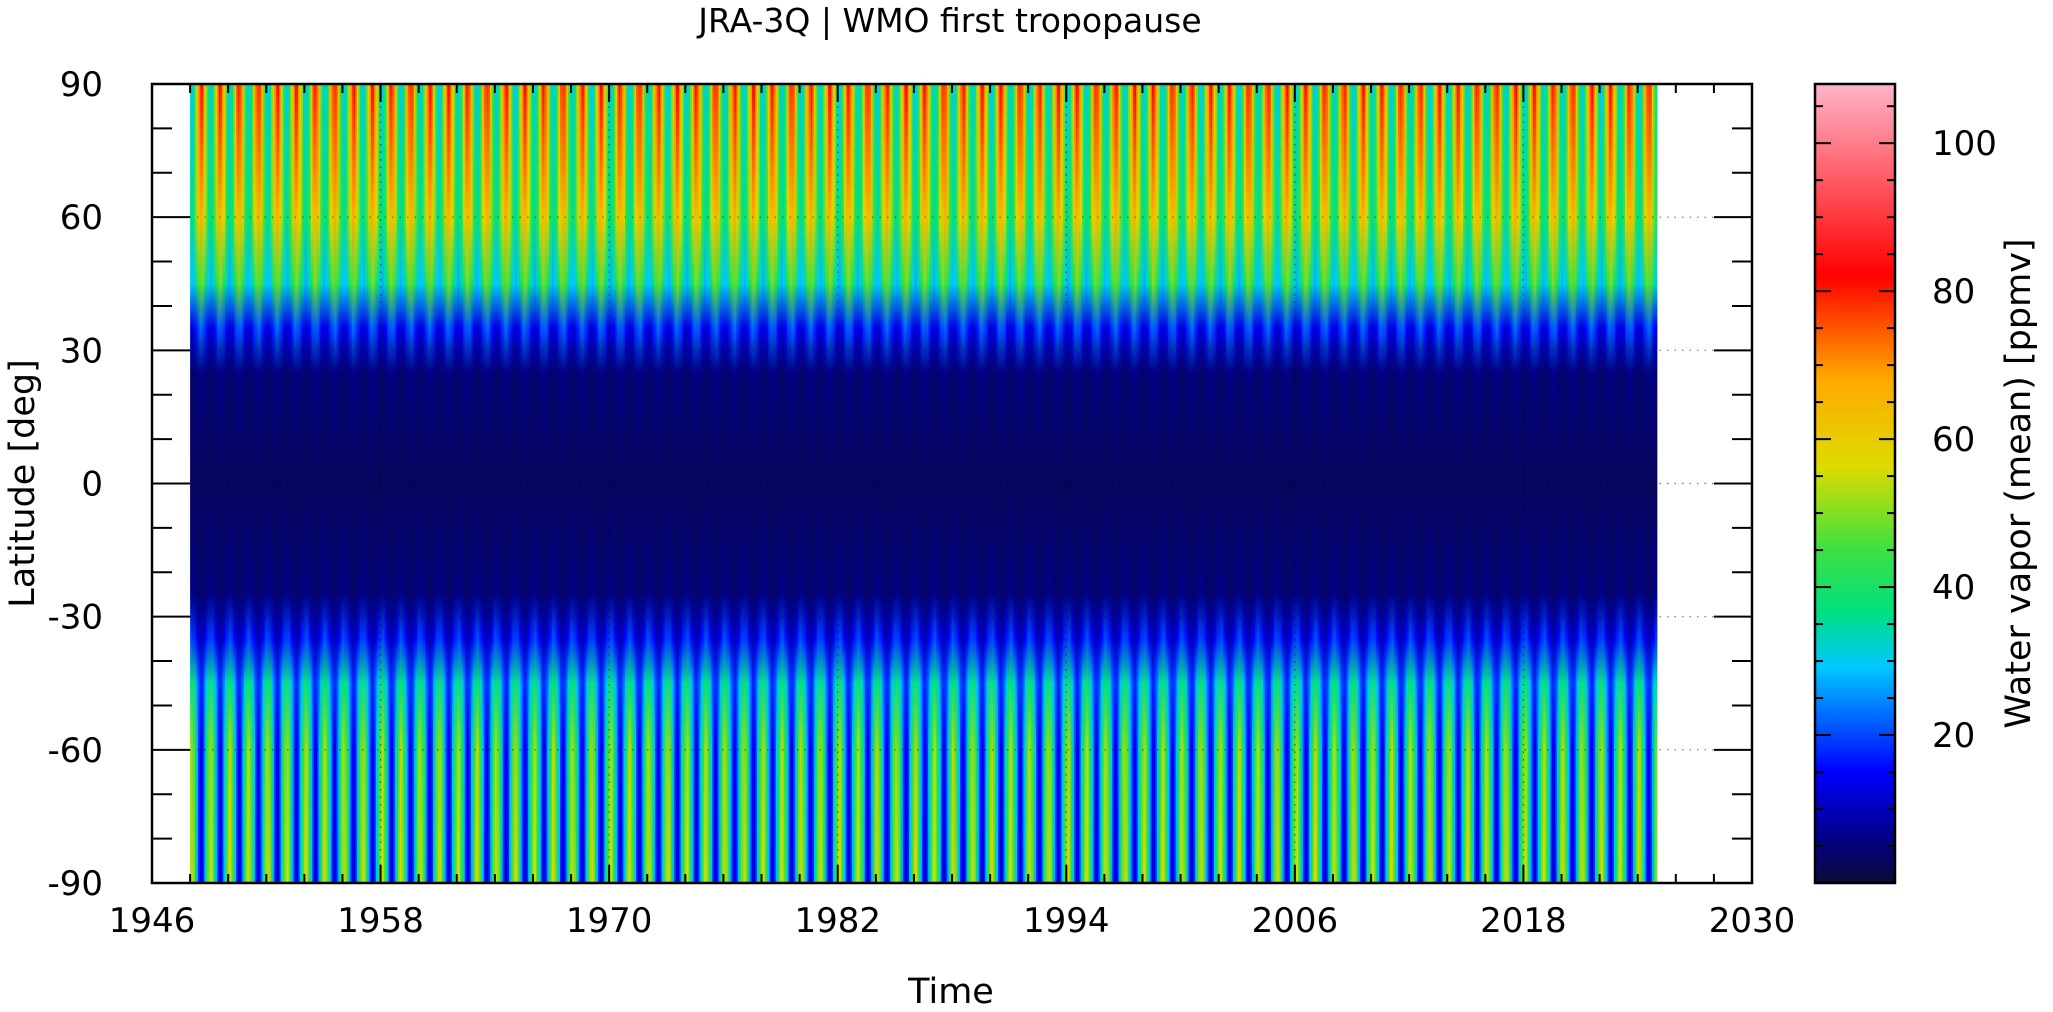 This screenshot has height=1012, width=2053. What do you see at coordinates (152, 921) in the screenshot?
I see `x-tick-label: 1946` at bounding box center [152, 921].